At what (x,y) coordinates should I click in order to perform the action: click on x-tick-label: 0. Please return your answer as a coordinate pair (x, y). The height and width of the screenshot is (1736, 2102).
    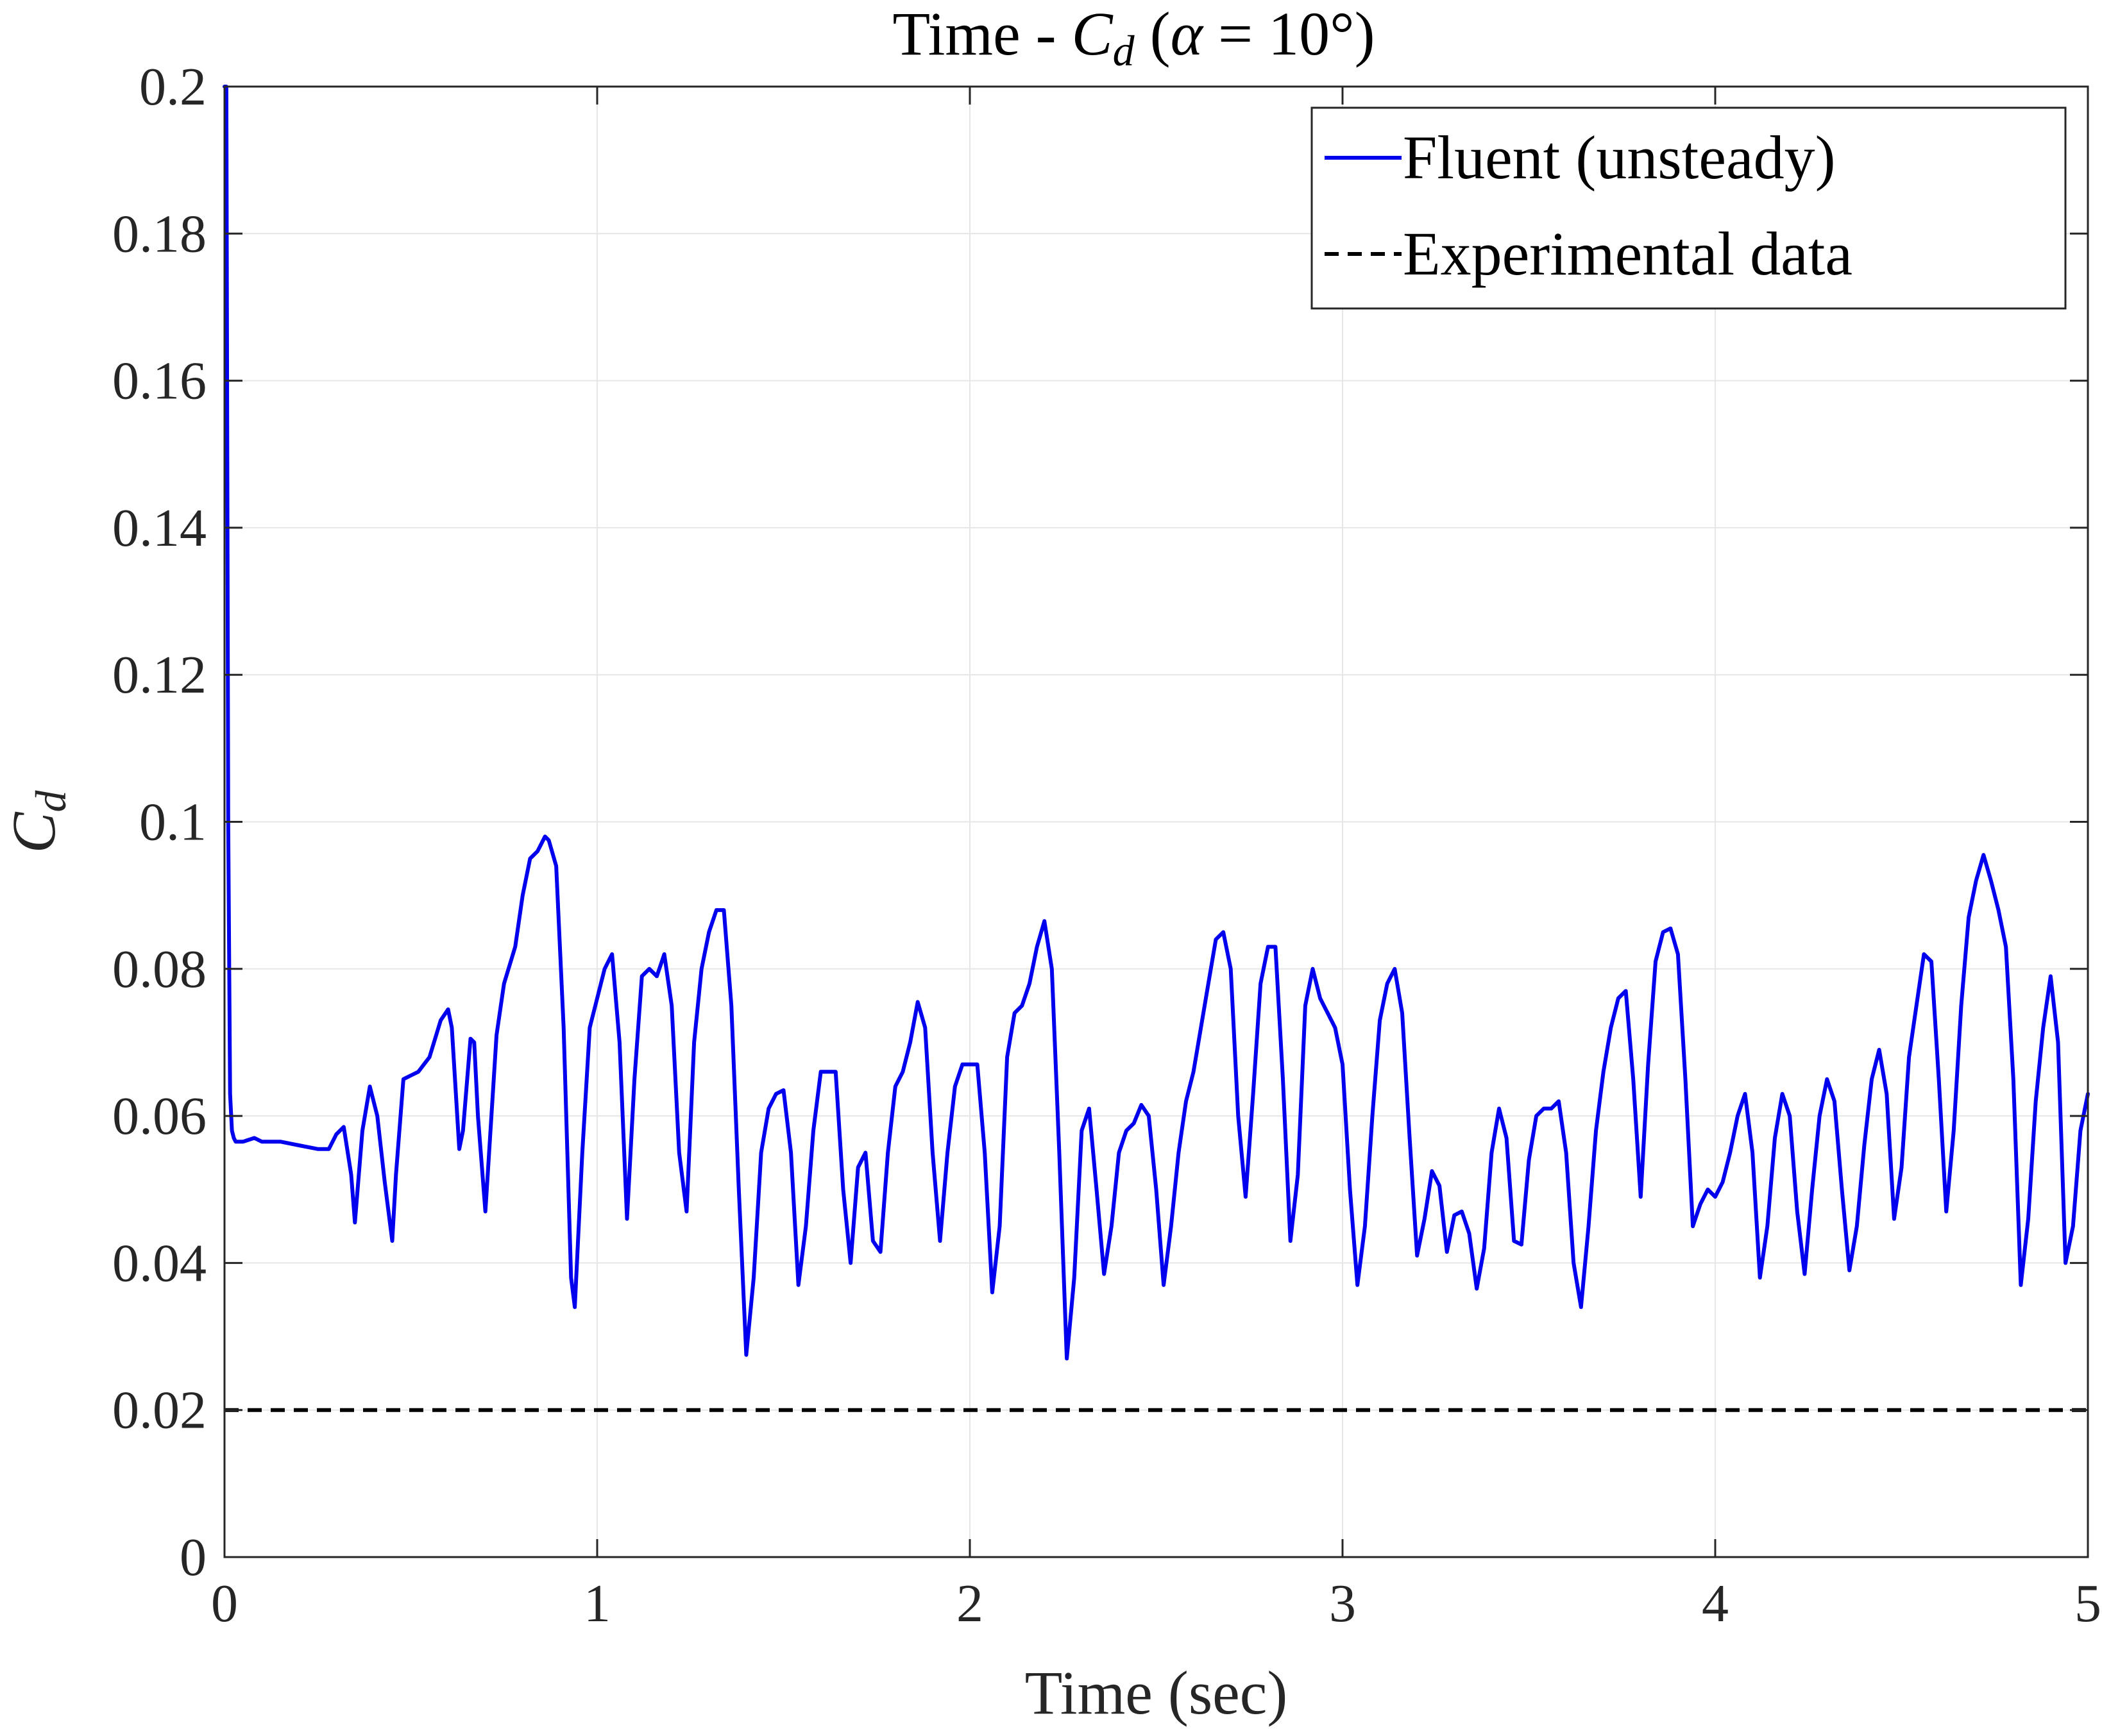
    Looking at the image, I should click on (224, 1603).